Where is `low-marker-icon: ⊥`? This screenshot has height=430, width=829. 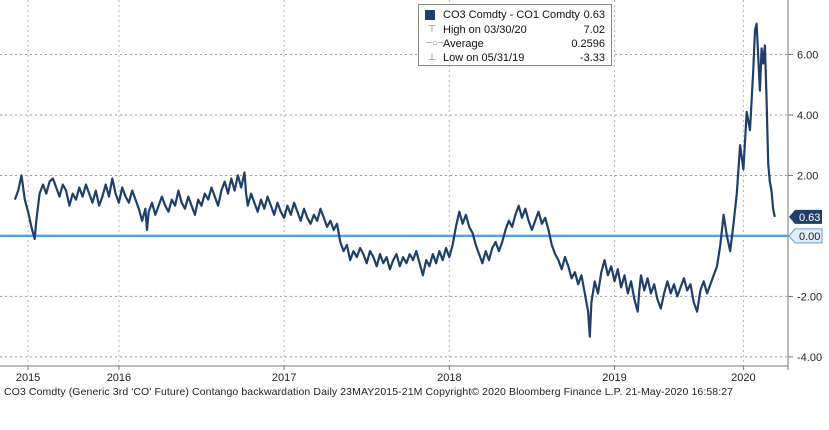
low-marker-icon: ⊥ is located at coordinates (432, 57).